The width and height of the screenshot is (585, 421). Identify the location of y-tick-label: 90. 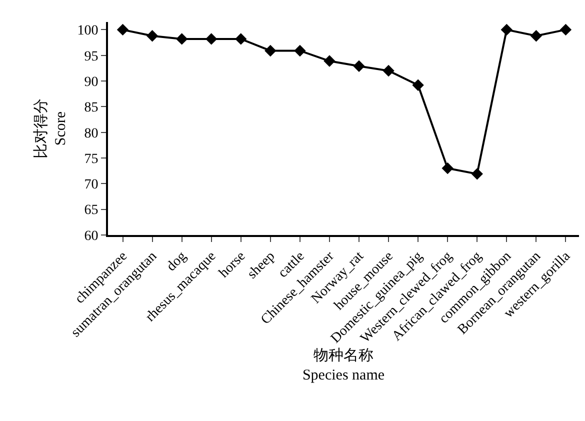
(91, 82).